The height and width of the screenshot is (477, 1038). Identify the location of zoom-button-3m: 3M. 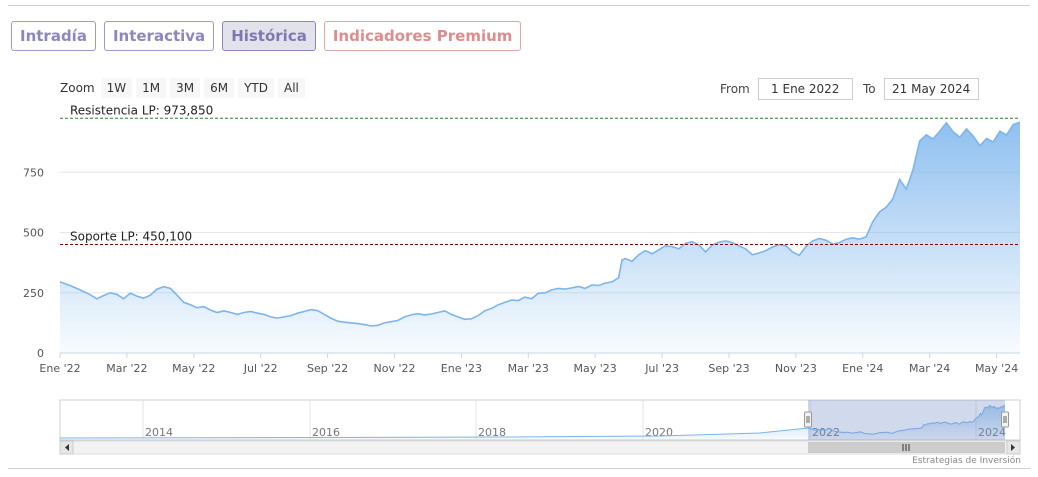
(185, 88).